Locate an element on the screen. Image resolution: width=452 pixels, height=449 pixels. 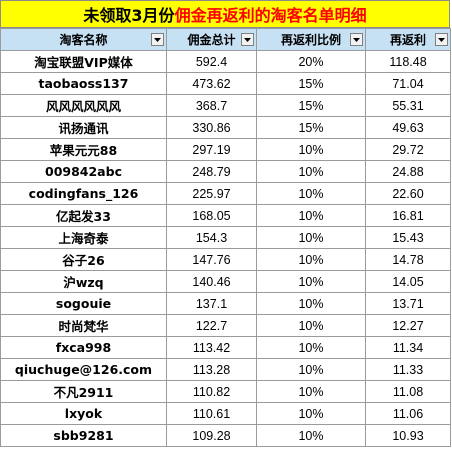
total-cell: 592.4 is located at coordinates (211, 61).